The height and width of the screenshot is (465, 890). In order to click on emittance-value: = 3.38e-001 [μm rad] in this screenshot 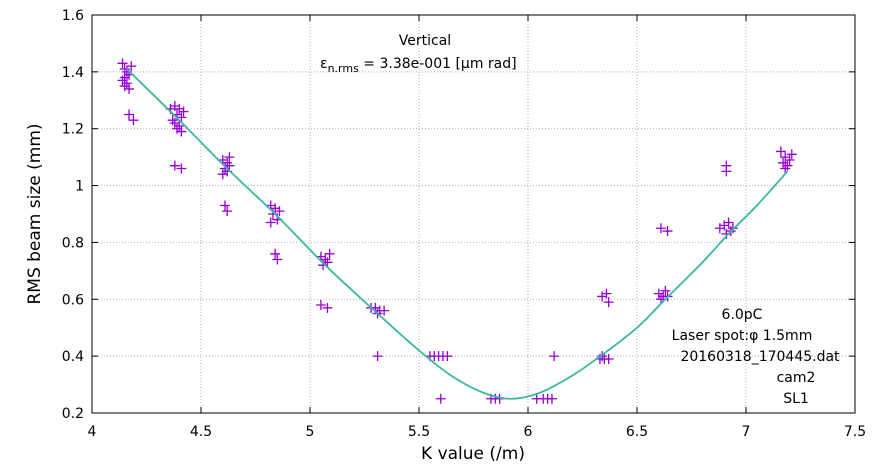, I will do `click(438, 64)`.